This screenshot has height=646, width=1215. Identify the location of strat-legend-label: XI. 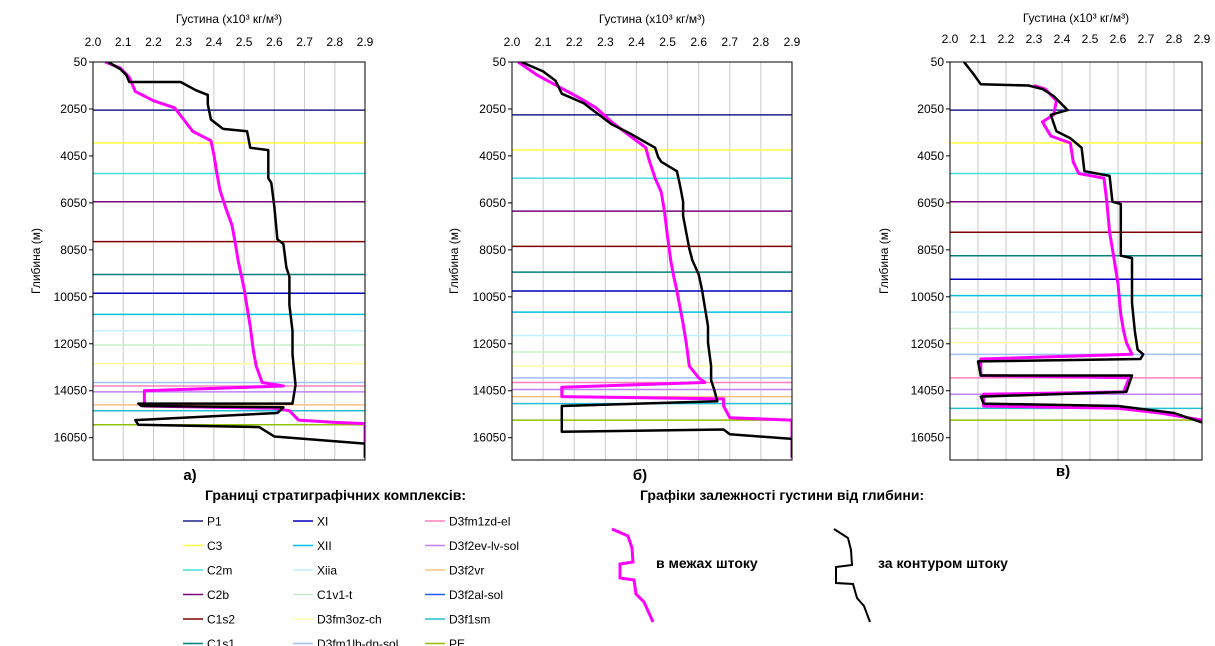
(322, 522).